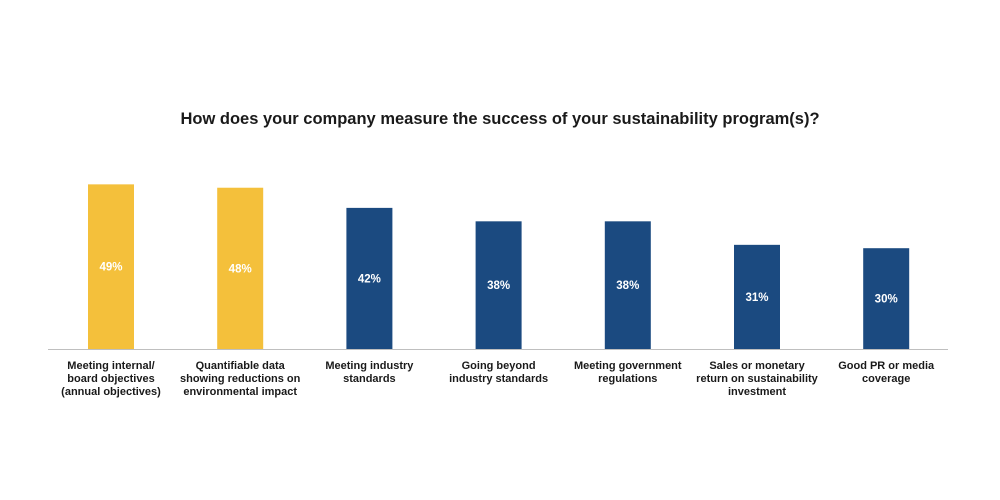  What do you see at coordinates (628, 372) in the screenshot?
I see `category-label-5: Meeting government regulations` at bounding box center [628, 372].